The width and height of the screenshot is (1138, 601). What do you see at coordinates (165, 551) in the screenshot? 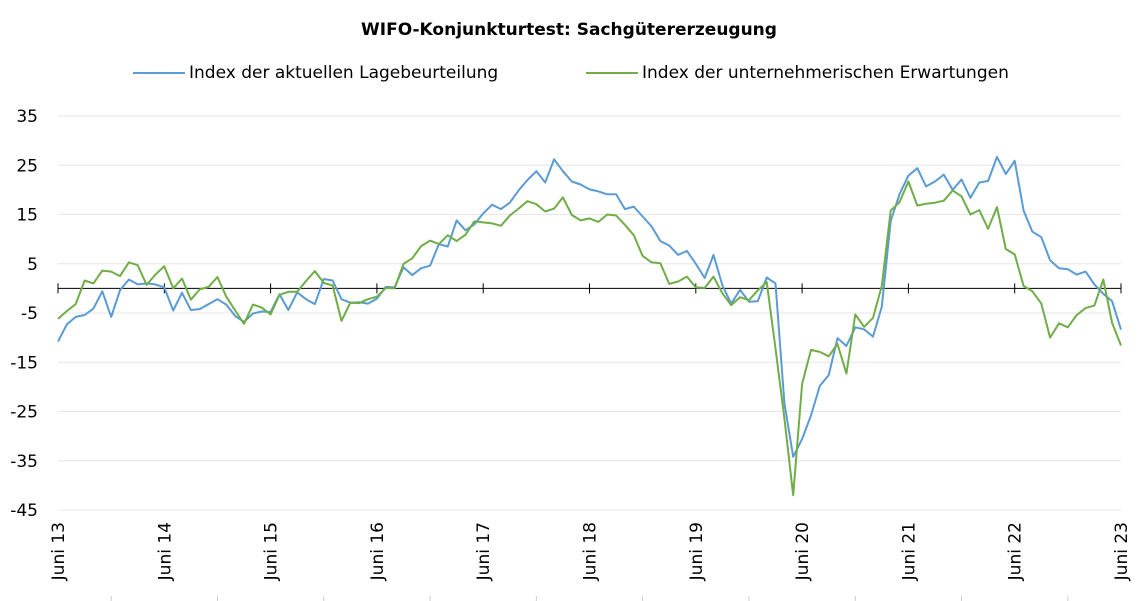
I see `x-tick-label: Juni 14` at bounding box center [165, 551].